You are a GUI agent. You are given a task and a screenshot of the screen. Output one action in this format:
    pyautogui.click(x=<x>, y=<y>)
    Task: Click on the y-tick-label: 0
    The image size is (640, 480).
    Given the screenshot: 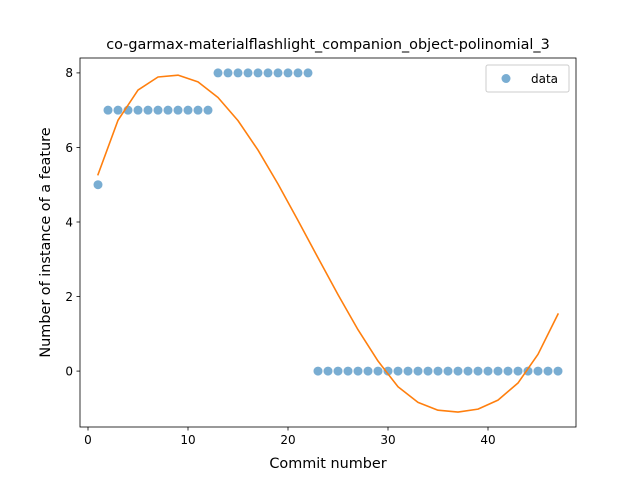 What is the action you would take?
    pyautogui.click(x=69, y=371)
    